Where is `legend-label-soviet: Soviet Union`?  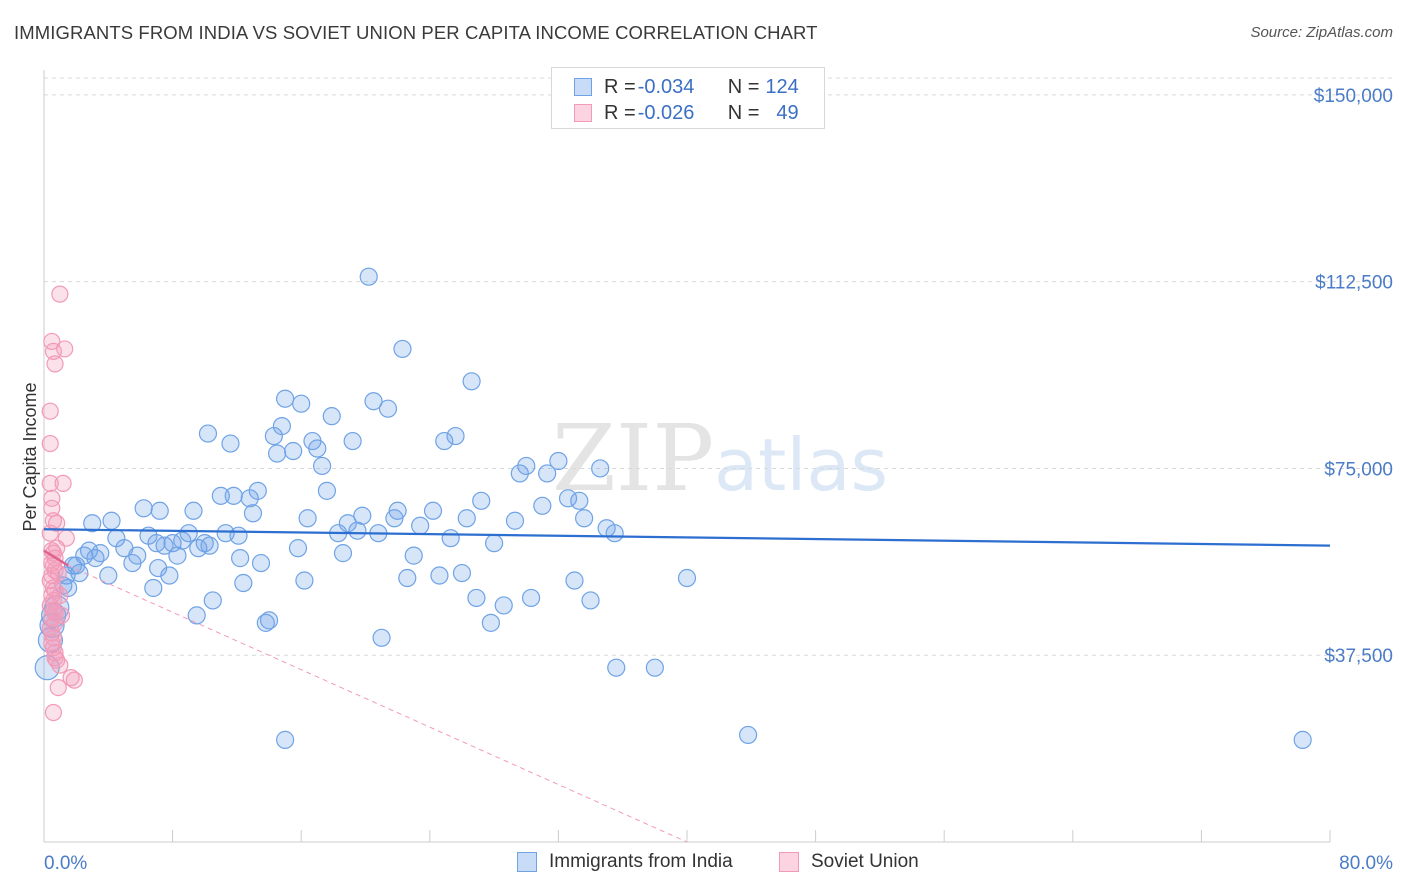 legend-label-soviet: Soviet Union is located at coordinates (865, 861).